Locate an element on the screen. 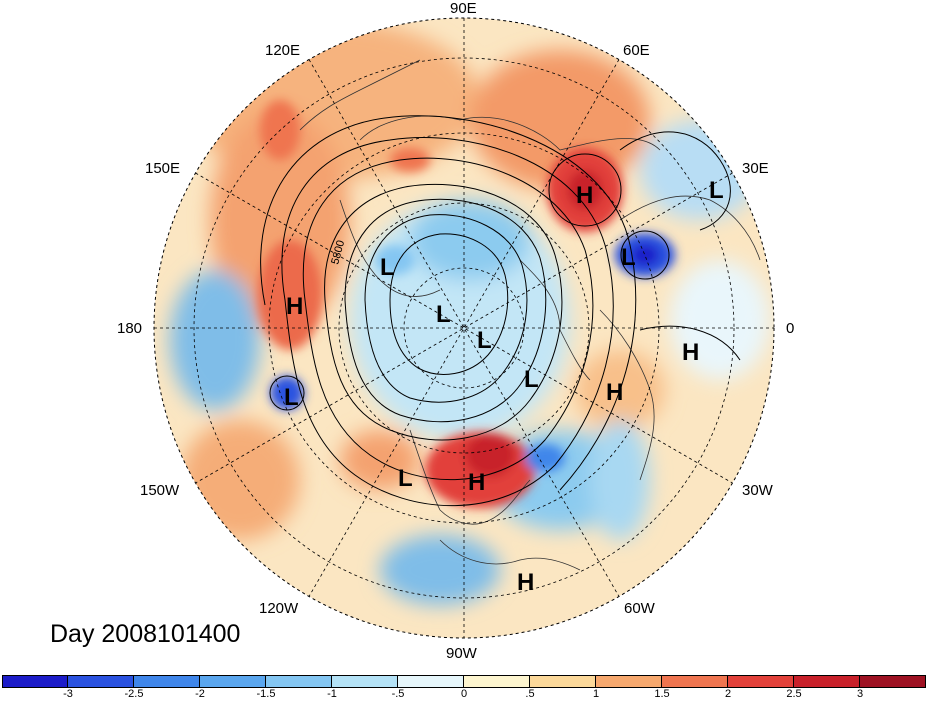  longitude-label-150e: 150E is located at coordinates (163, 168).